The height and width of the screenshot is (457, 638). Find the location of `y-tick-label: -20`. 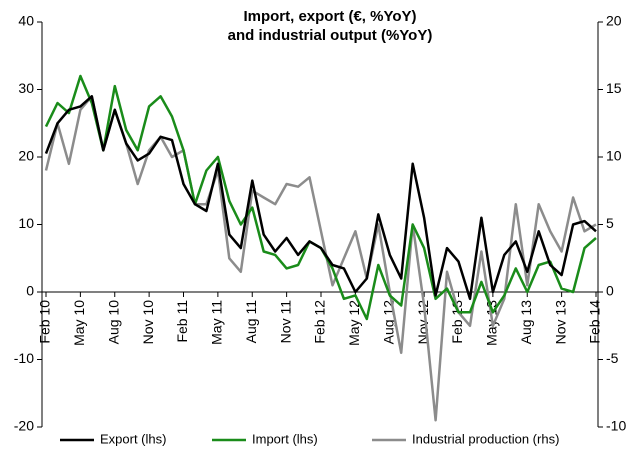

y-tick-label: -20 is located at coordinates (24, 426).